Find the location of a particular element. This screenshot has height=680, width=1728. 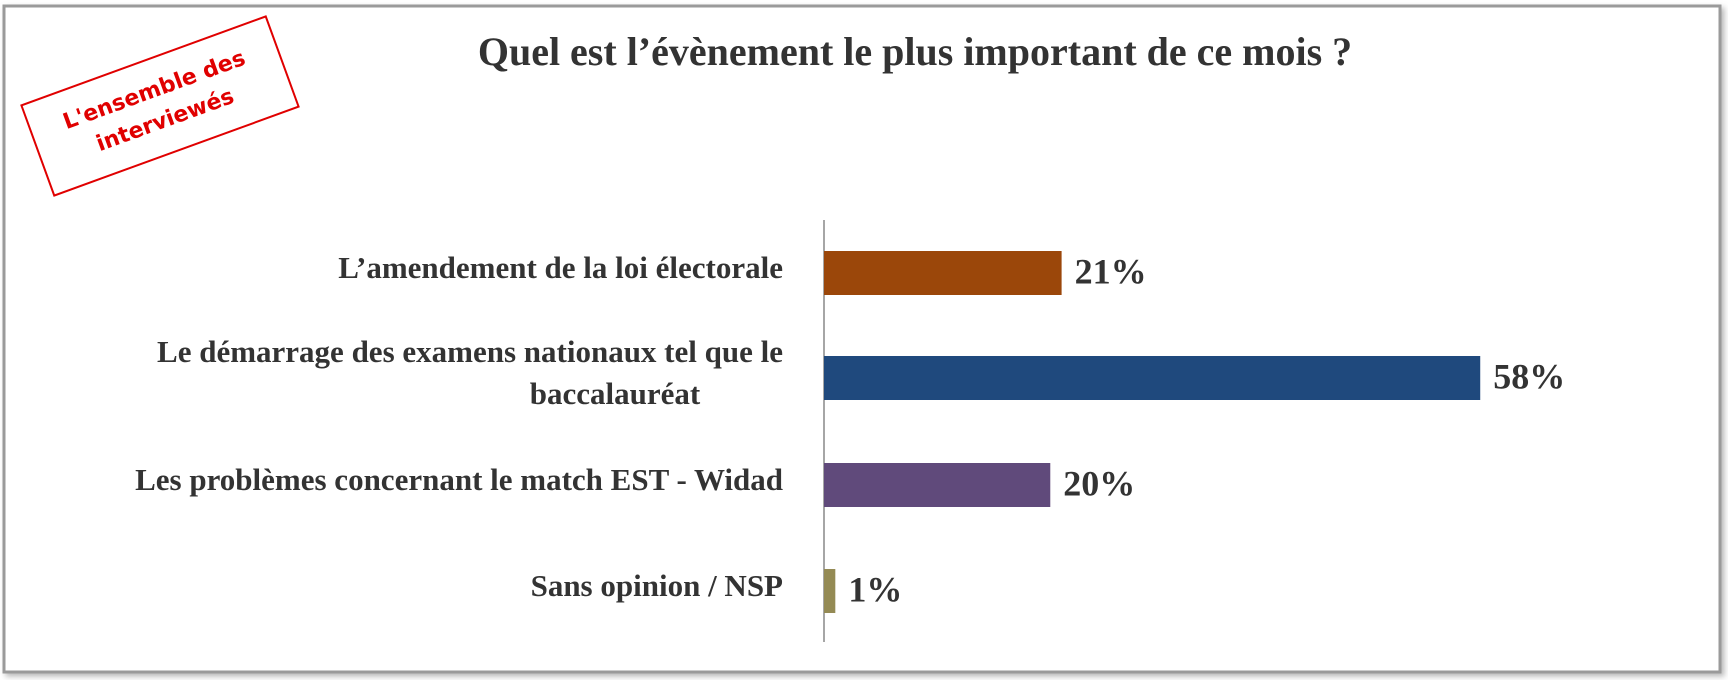

value-label: 58% is located at coordinates (1529, 376).